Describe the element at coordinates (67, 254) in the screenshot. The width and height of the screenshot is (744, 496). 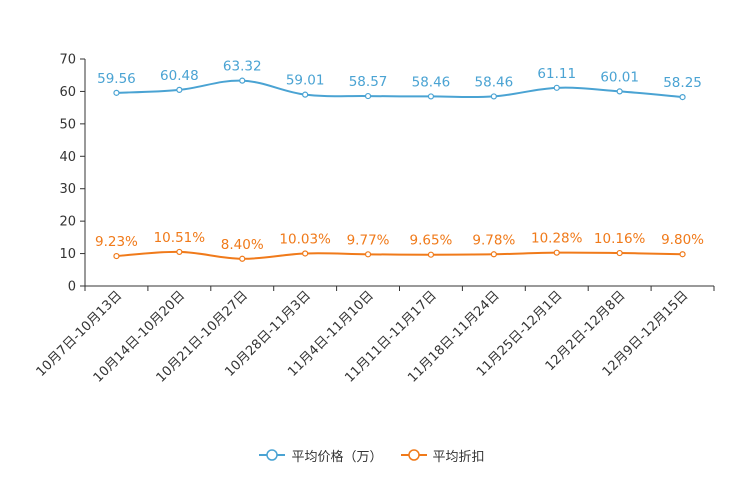
I see `y-tick-label: 10` at that location.